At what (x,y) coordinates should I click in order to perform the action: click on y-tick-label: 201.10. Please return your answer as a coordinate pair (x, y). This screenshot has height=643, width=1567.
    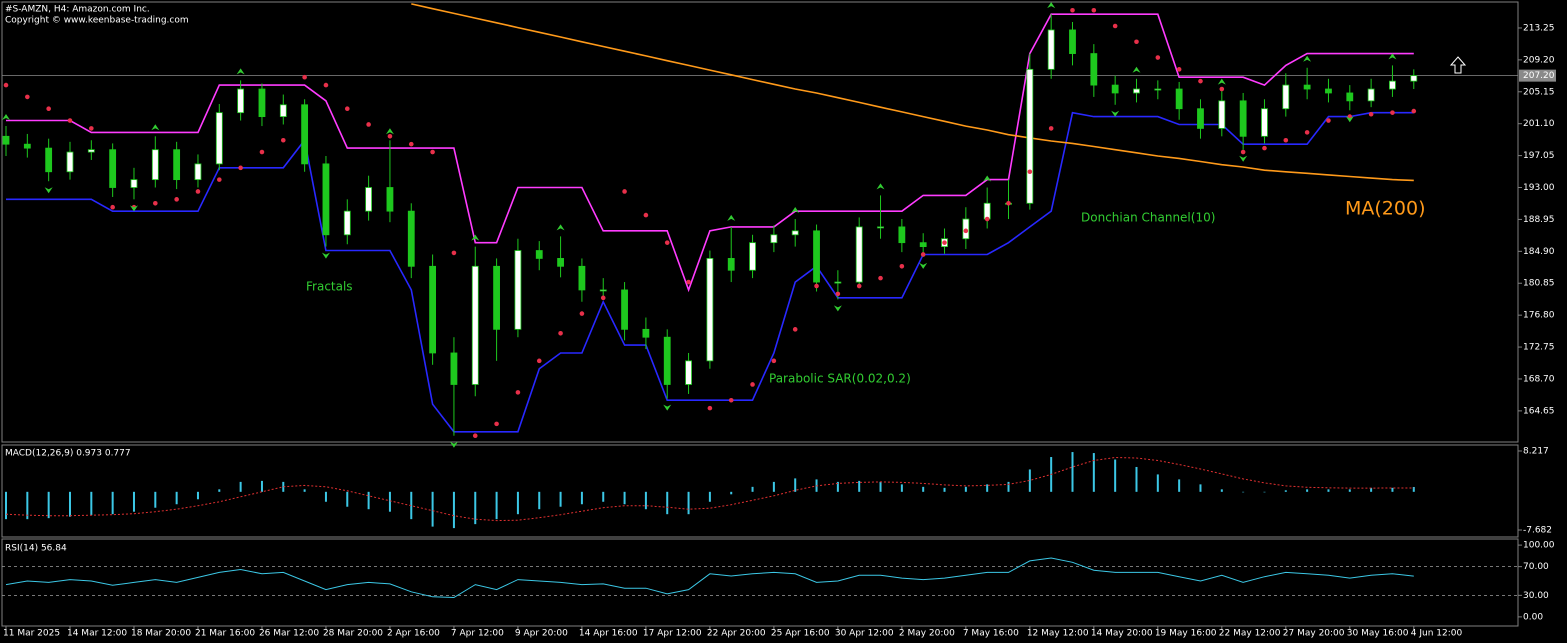
    Looking at the image, I should click on (1539, 124).